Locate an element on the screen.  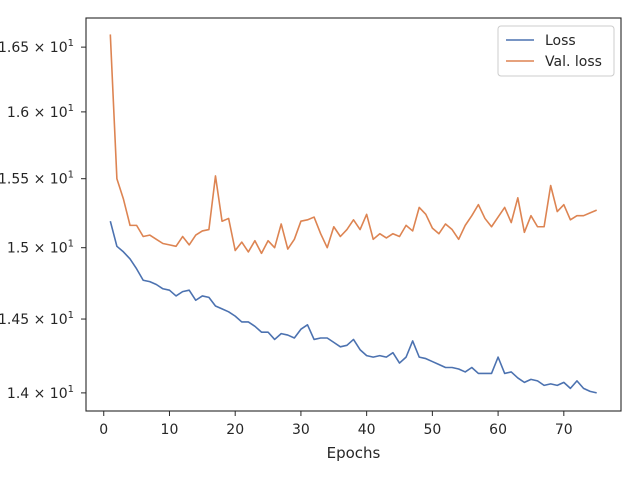
legend-box is located at coordinates (556, 51).